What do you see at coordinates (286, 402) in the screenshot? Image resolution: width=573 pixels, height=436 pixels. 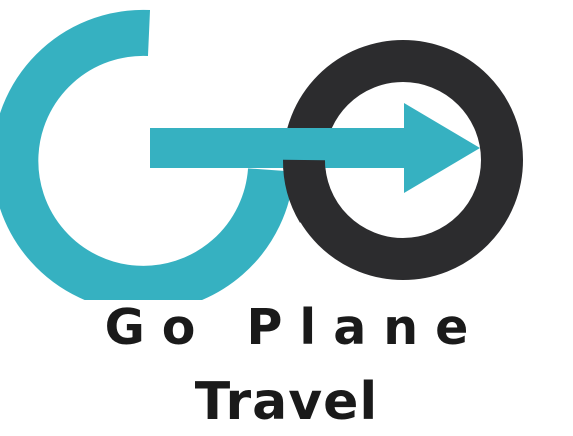 I see `brand-tagline: Travel` at bounding box center [286, 402].